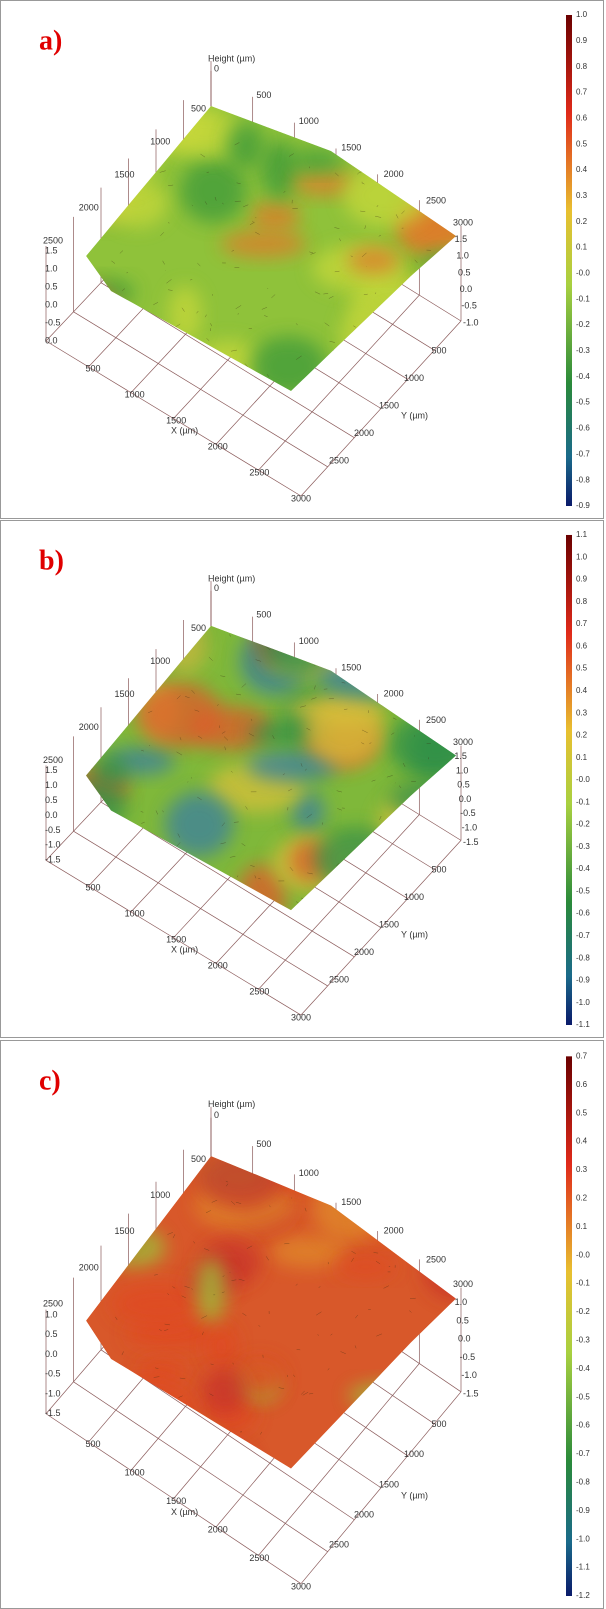  What do you see at coordinates (582, 623) in the screenshot?
I see `colorbar-tick-label: 0.7` at bounding box center [582, 623].